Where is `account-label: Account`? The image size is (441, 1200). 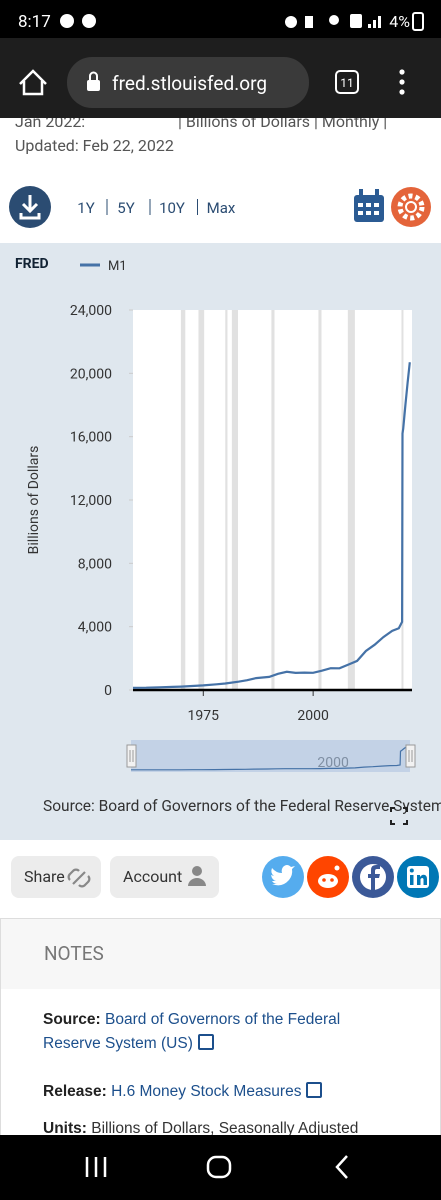 account-label: Account is located at coordinates (152, 876).